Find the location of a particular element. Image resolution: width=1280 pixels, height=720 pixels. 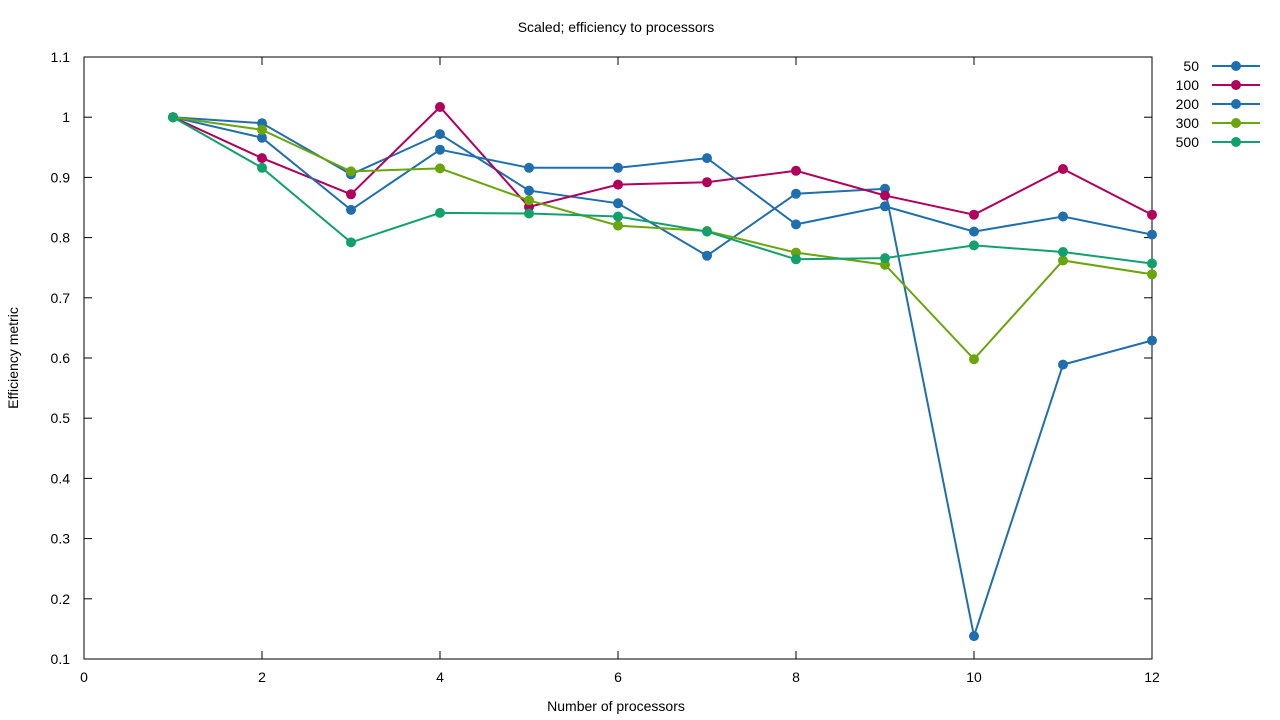

legend-entry-500: 500 is located at coordinates (1218, 142).